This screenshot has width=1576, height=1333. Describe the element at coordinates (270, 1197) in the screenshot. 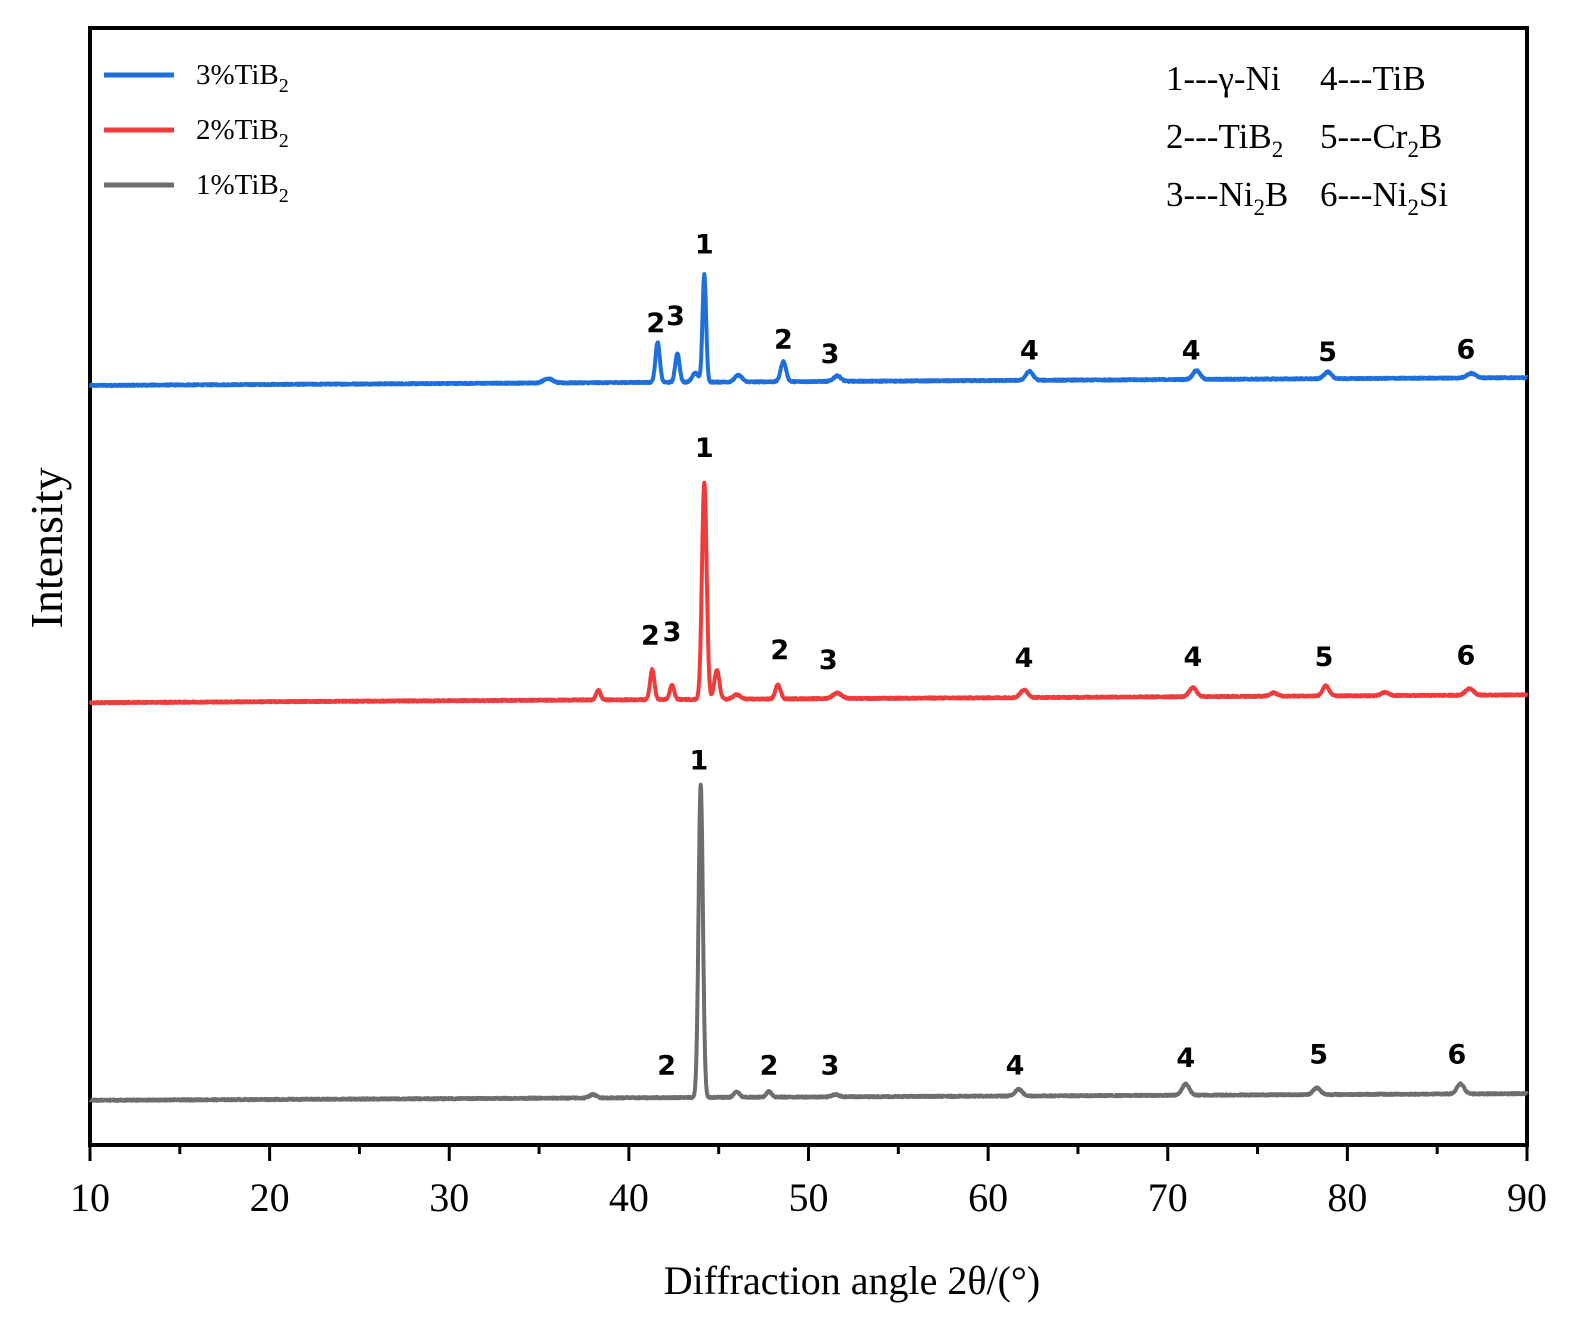

I see `x-tick-label: 20` at that location.